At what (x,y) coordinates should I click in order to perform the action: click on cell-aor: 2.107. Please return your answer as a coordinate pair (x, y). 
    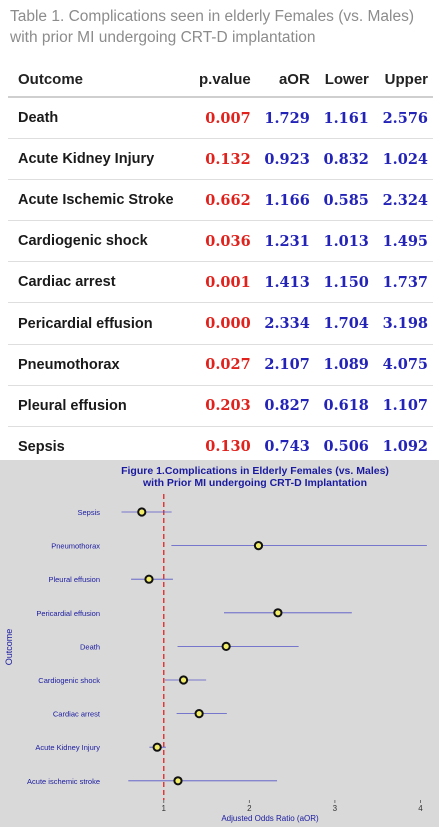
    Looking at the image, I should click on (285, 365).